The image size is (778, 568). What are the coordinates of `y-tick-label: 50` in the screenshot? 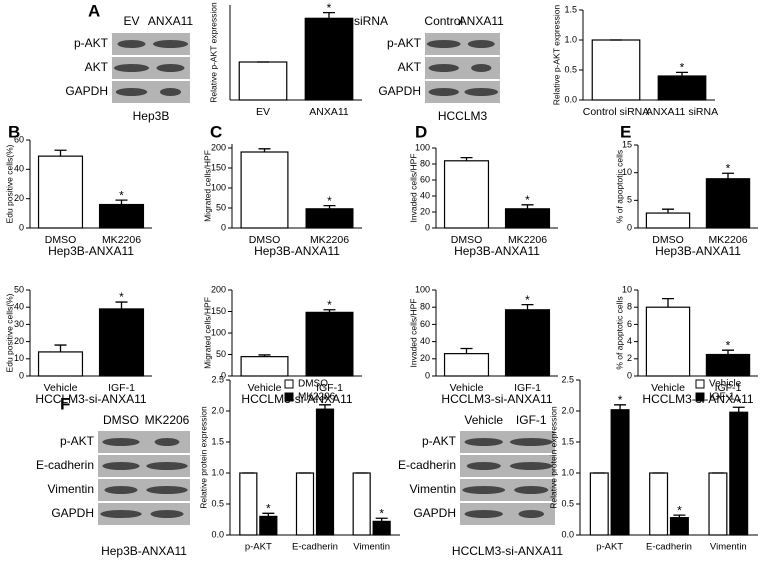 It's located at (19, 289).